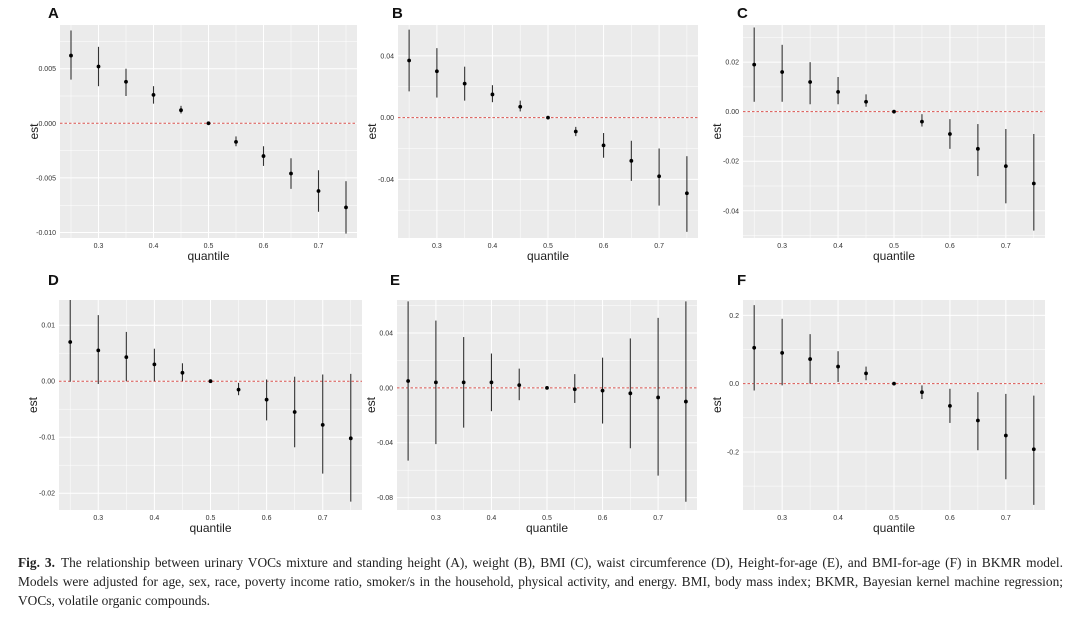  Describe the element at coordinates (731, 162) in the screenshot. I see `panel-c-y-tick-label: -0.02` at that location.